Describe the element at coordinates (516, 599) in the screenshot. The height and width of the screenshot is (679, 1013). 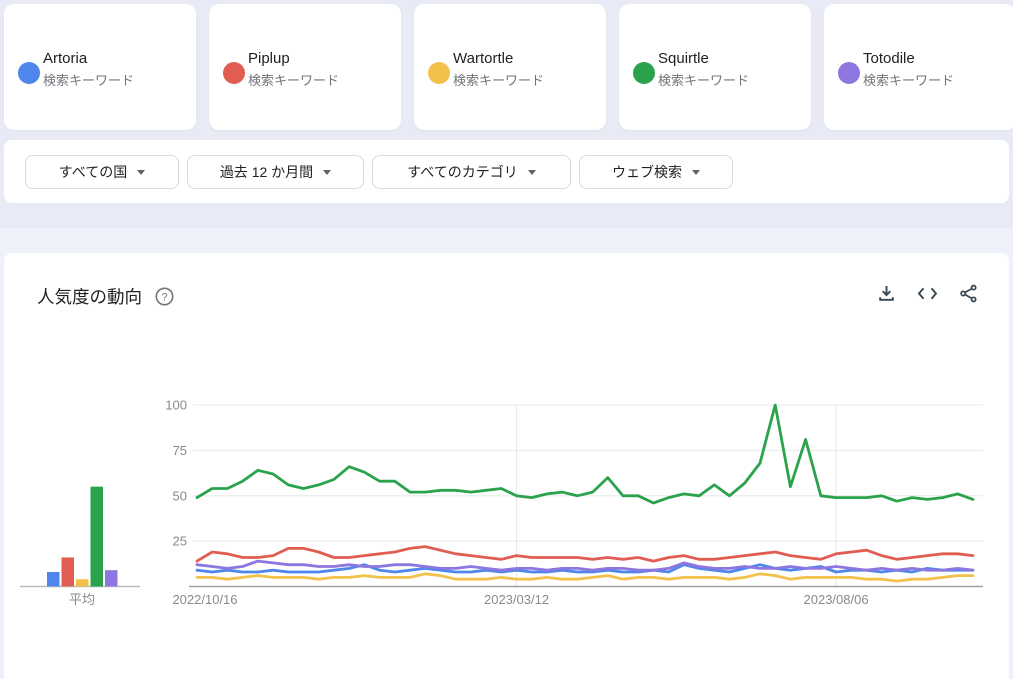
I see `svg-text: 2023/03/12` at that location.